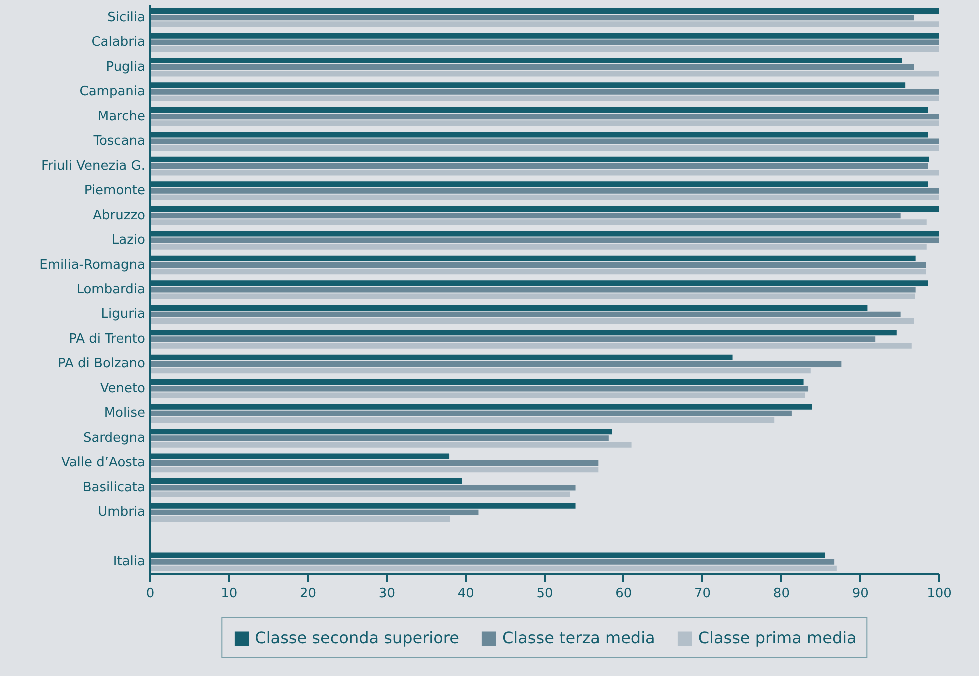 The image size is (979, 676). Describe the element at coordinates (111, 290) in the screenshot. I see `y-tick-label: Lombardia` at that location.